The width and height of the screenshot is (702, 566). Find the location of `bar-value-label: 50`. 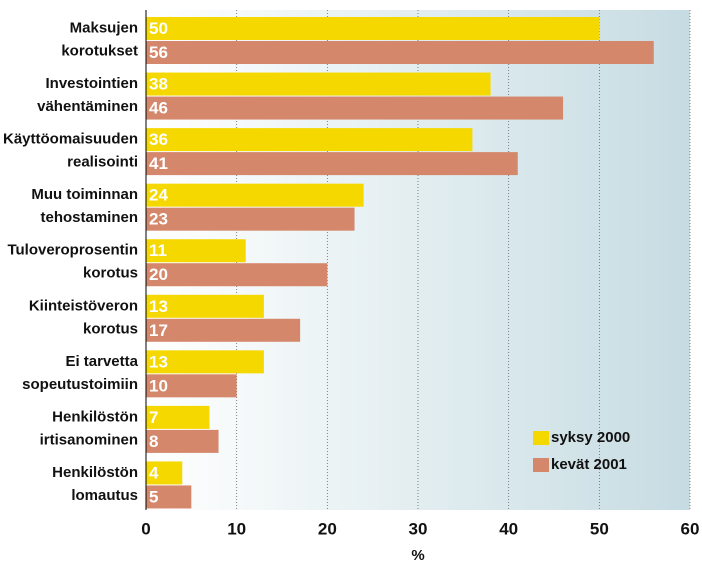

bar-value-label: 50 is located at coordinates (158, 28).